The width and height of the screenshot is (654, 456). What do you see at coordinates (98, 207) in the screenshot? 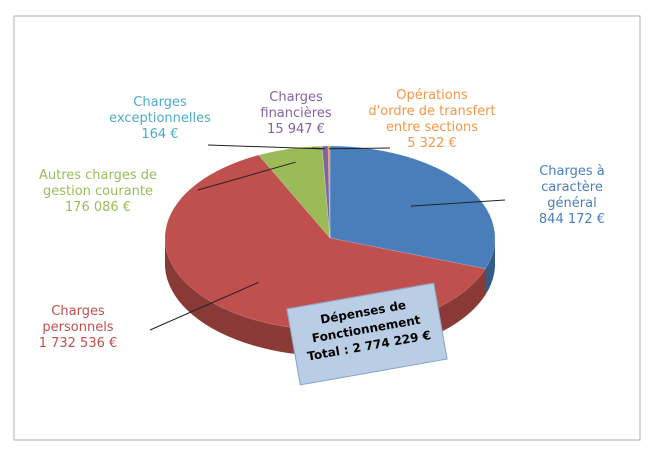
I see `slice-value: 176 086 €` at bounding box center [98, 207].